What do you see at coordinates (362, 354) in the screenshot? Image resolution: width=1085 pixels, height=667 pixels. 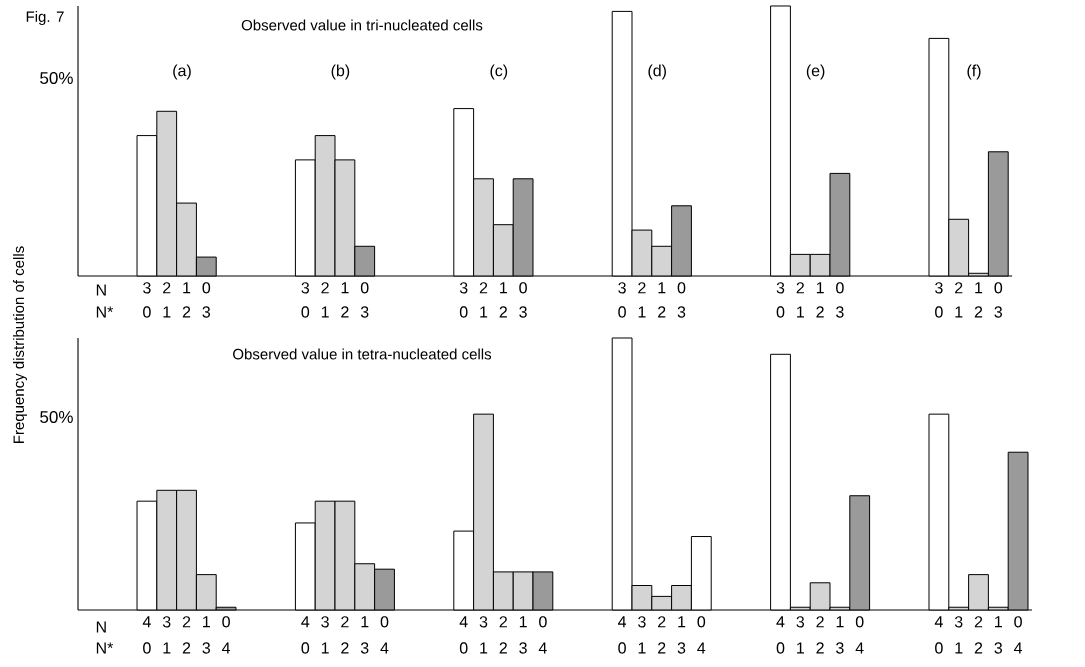 I see `text: Observed value in tetra-nucleated cells` at bounding box center [362, 354].